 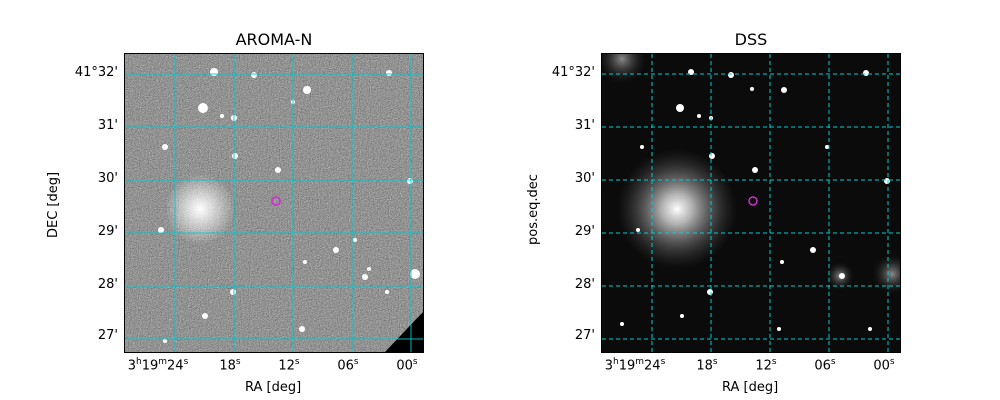 What do you see at coordinates (751, 39) in the screenshot?
I see `panel-title: DSS` at bounding box center [751, 39].